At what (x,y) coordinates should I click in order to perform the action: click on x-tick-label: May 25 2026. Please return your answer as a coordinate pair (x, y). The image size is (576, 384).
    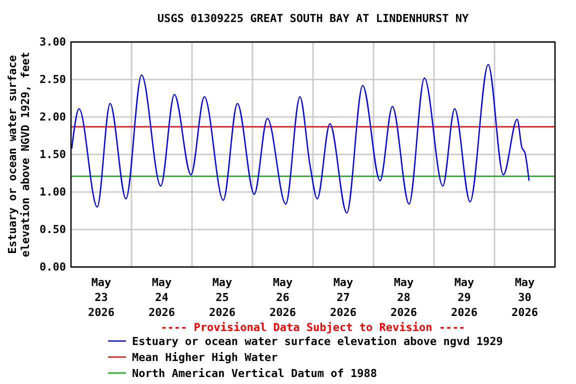
    Looking at the image, I should click on (222, 297).